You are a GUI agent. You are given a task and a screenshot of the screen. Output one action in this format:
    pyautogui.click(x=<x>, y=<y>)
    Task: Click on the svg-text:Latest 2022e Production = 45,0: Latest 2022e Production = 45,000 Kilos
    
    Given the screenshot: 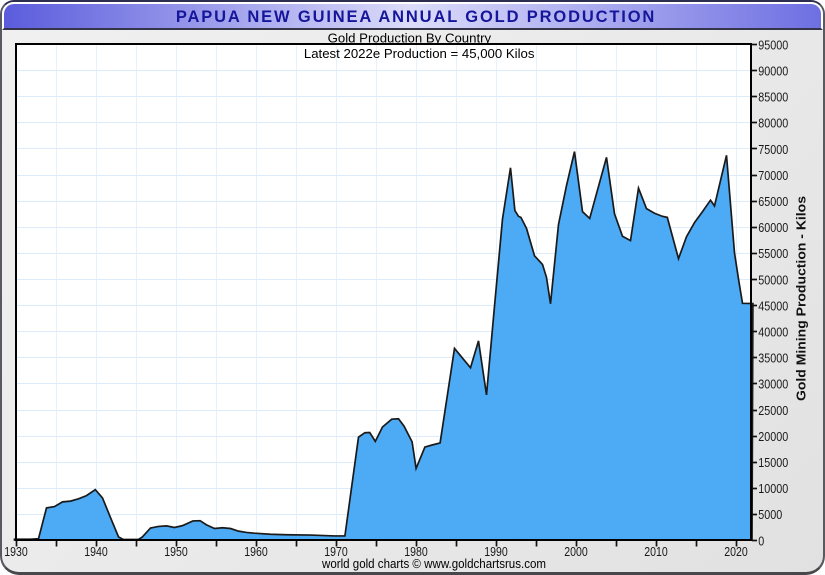 What is the action you would take?
    pyautogui.click(x=419, y=53)
    